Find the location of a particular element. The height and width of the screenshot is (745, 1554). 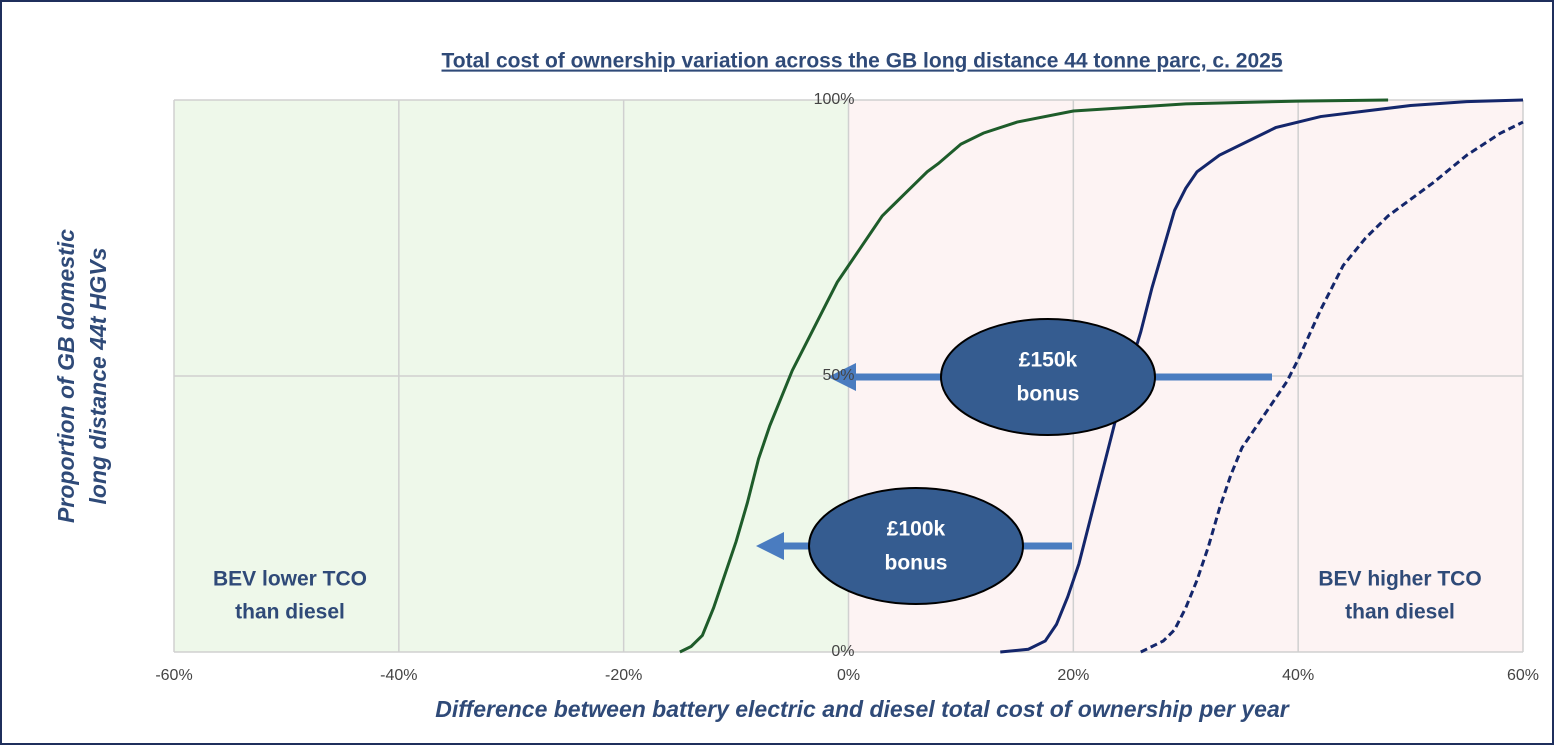

y-axis-label-line: Proportion of GB domestic is located at coordinates (66, 376).